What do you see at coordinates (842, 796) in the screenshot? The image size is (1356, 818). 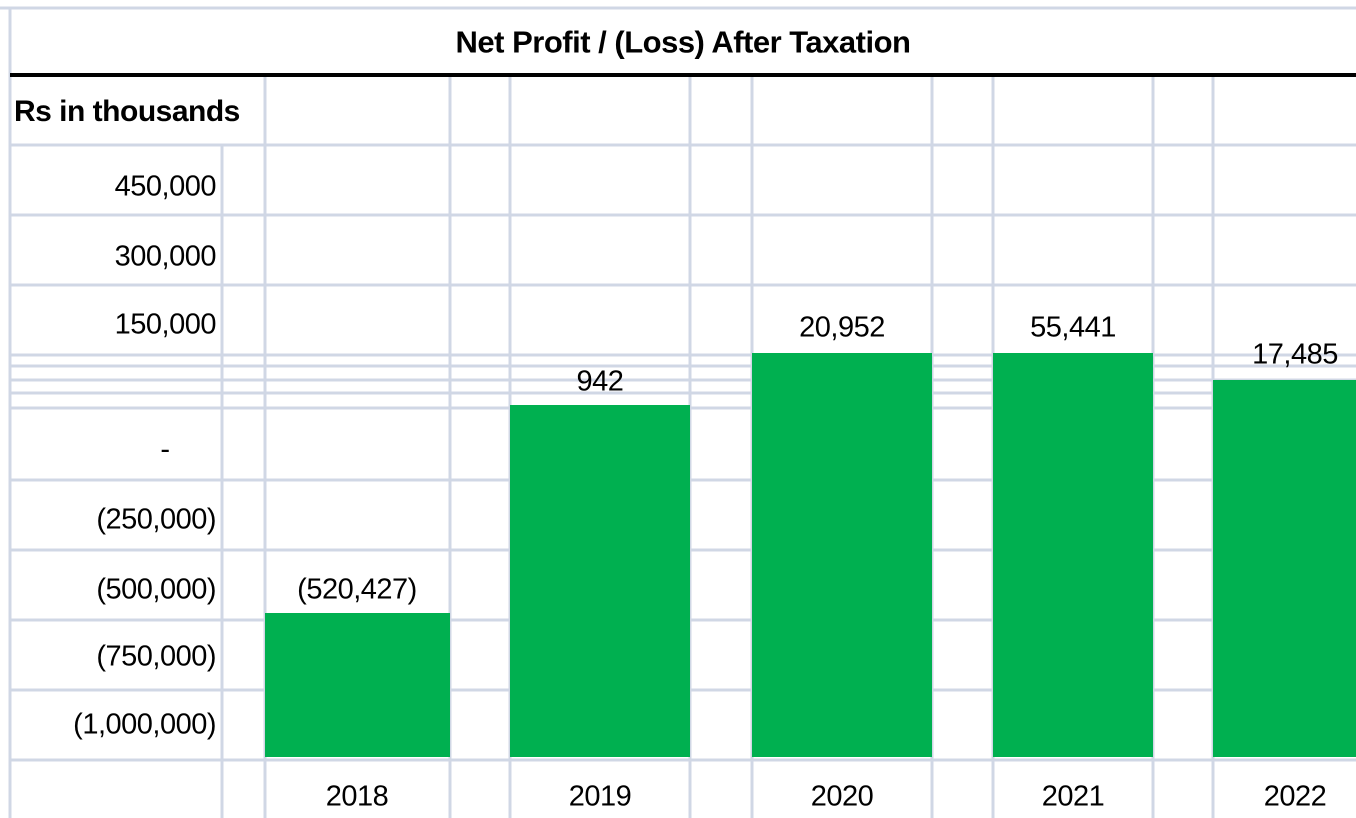 I see `year-label: 2020` at bounding box center [842, 796].